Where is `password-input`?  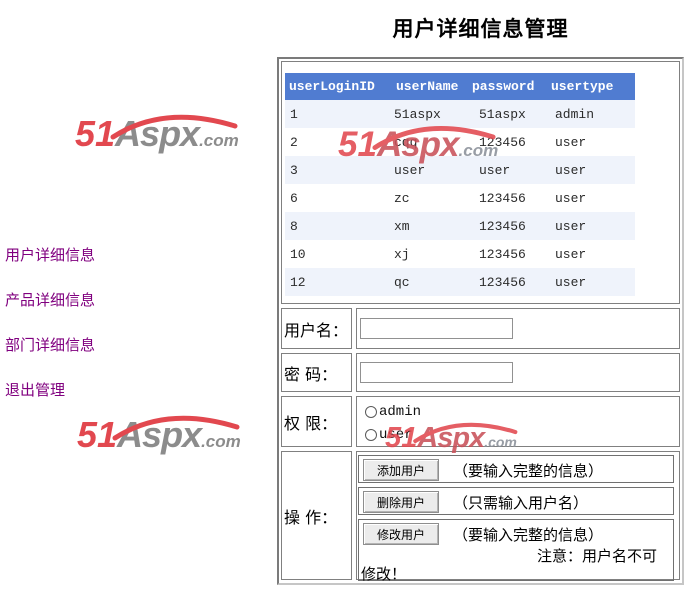
password-input is located at coordinates (436, 372).